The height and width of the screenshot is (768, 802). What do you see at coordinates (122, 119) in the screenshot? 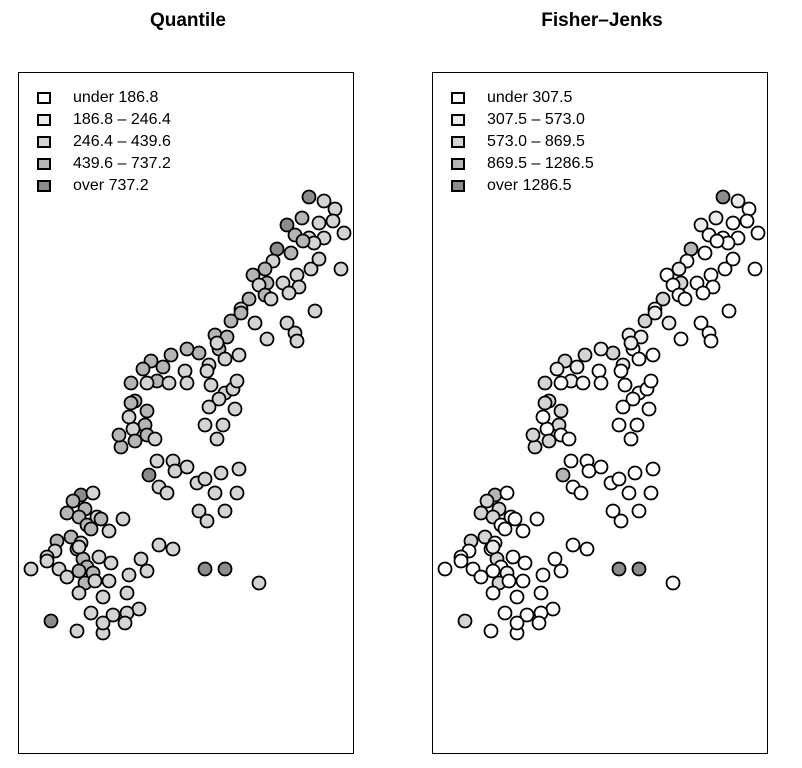
I see `legend-label: 186.8 – 246.4` at bounding box center [122, 119].